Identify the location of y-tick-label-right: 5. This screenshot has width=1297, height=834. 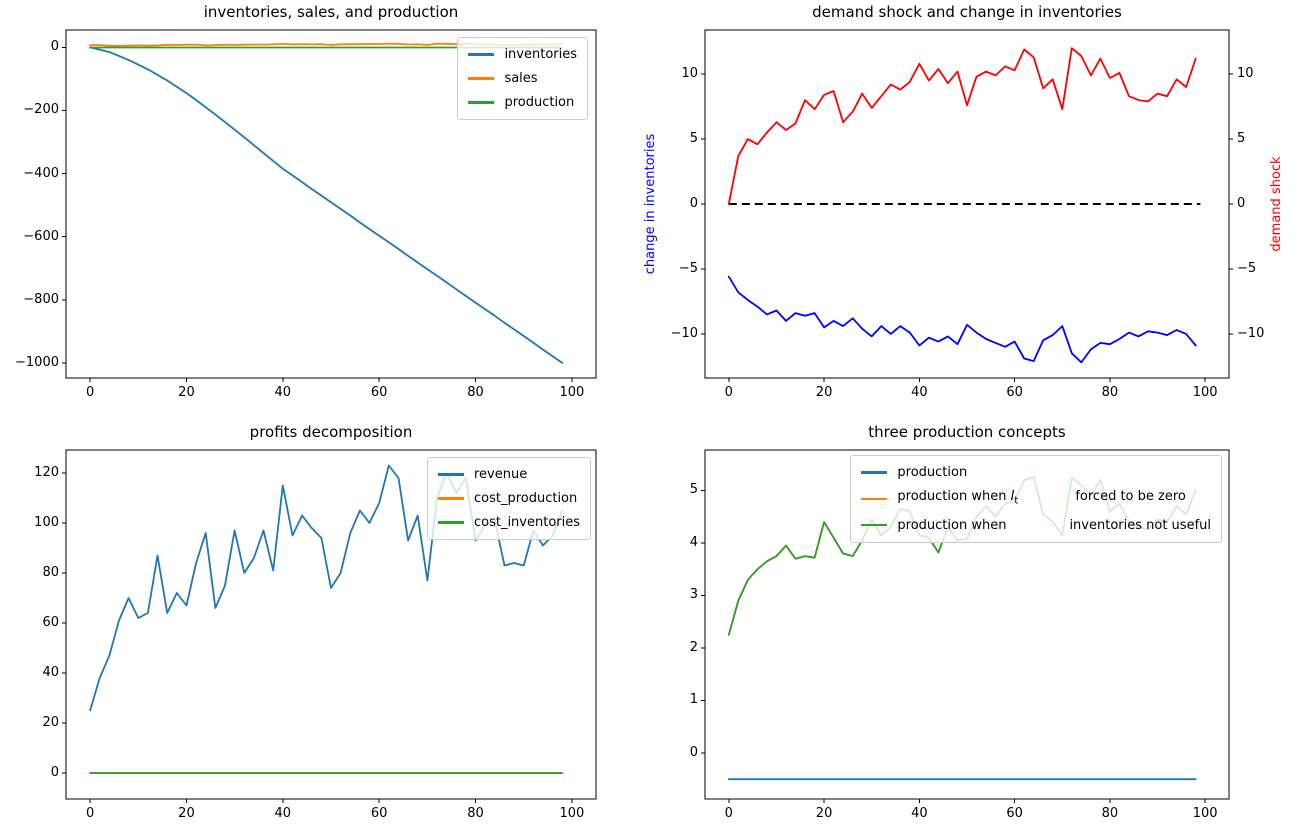
(1241, 139).